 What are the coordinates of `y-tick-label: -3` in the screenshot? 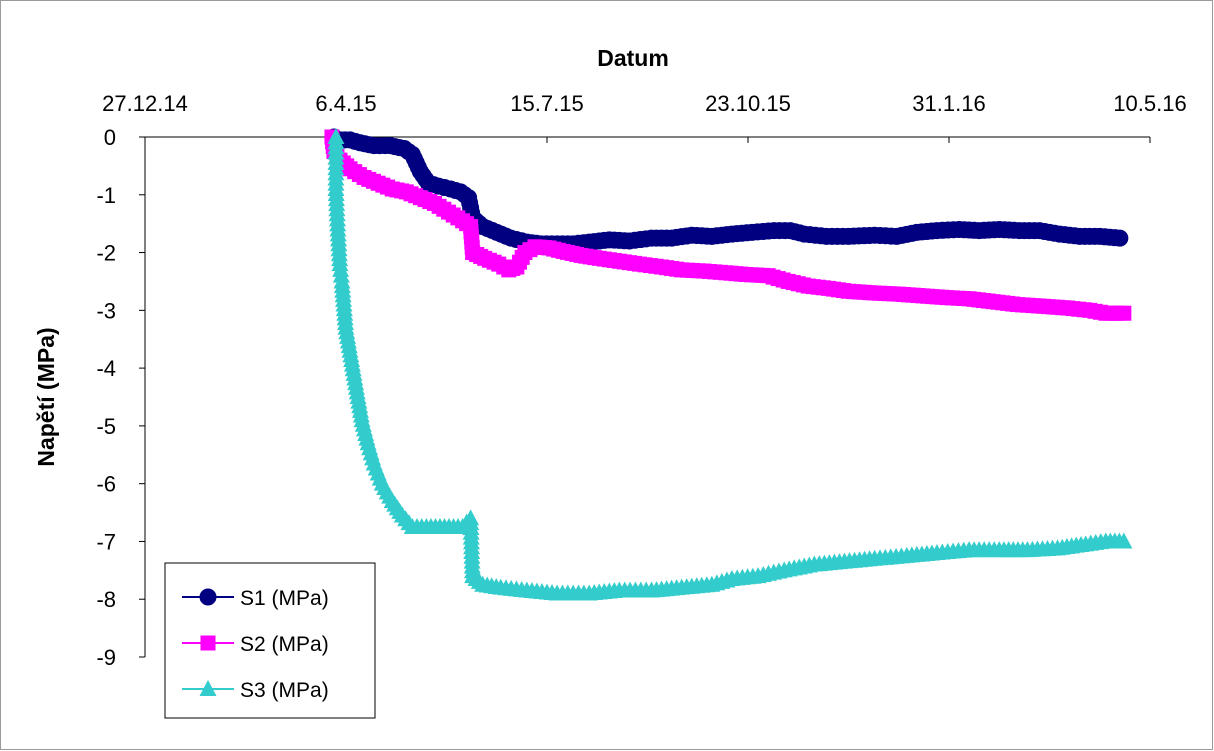 It's located at (106, 310).